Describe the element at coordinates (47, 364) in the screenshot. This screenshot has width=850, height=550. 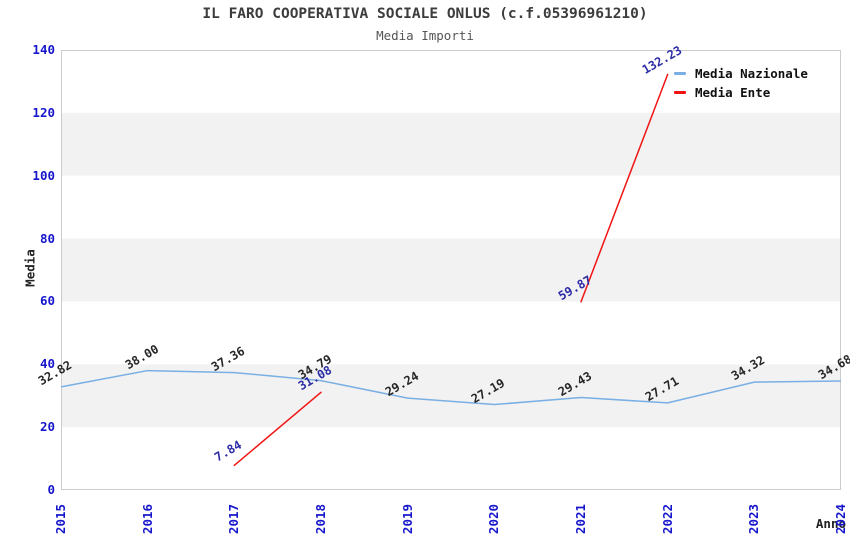
I see `y-tick-label: 40` at that location.